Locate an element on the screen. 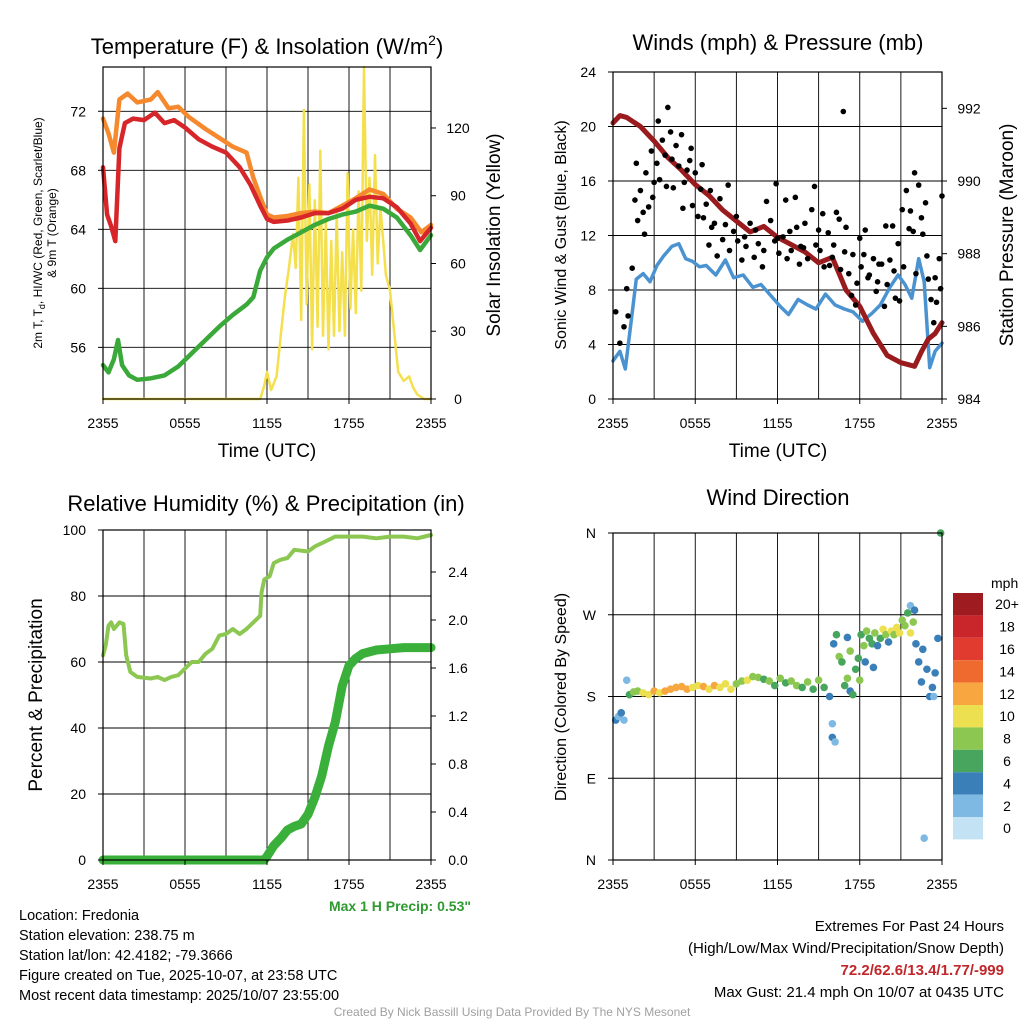  y-tick-label: W is located at coordinates (590, 615).